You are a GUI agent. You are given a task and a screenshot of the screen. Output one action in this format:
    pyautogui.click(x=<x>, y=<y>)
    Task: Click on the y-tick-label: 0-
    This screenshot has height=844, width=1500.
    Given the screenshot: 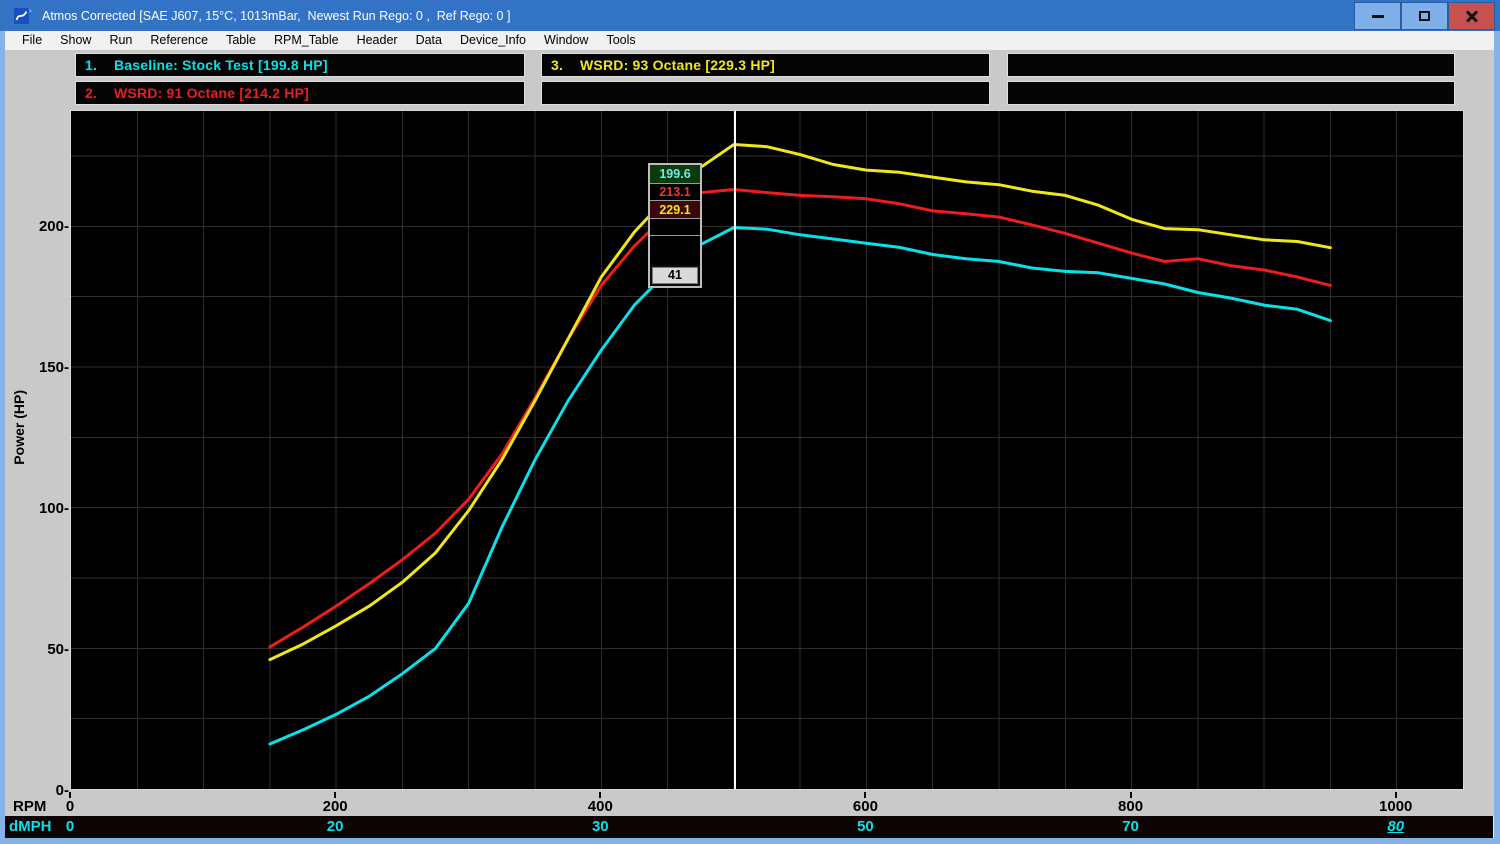 What is the action you would take?
    pyautogui.click(x=62, y=790)
    